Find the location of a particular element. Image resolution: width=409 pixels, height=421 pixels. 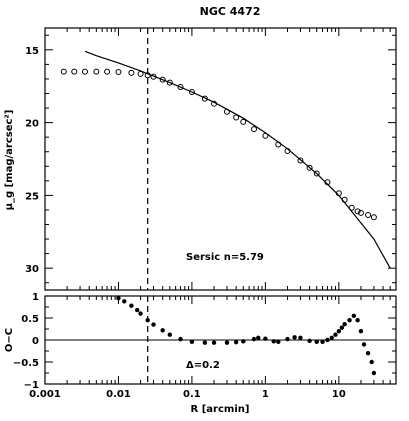

sersic-annotation: Sersic n=5.79 is located at coordinates (225, 257).